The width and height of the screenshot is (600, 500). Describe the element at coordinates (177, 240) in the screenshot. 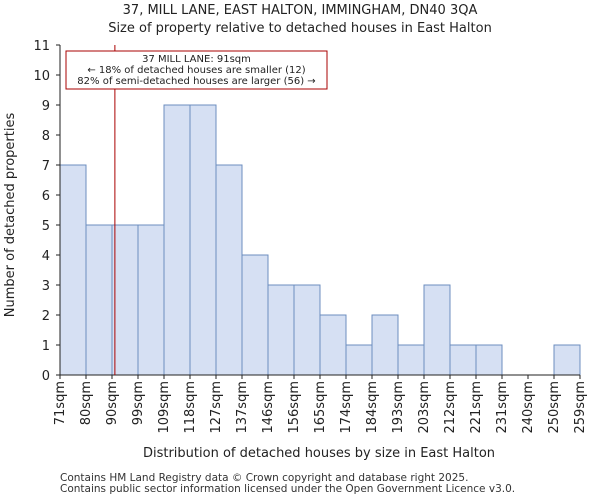

I see `bar-109sqm` at that location.